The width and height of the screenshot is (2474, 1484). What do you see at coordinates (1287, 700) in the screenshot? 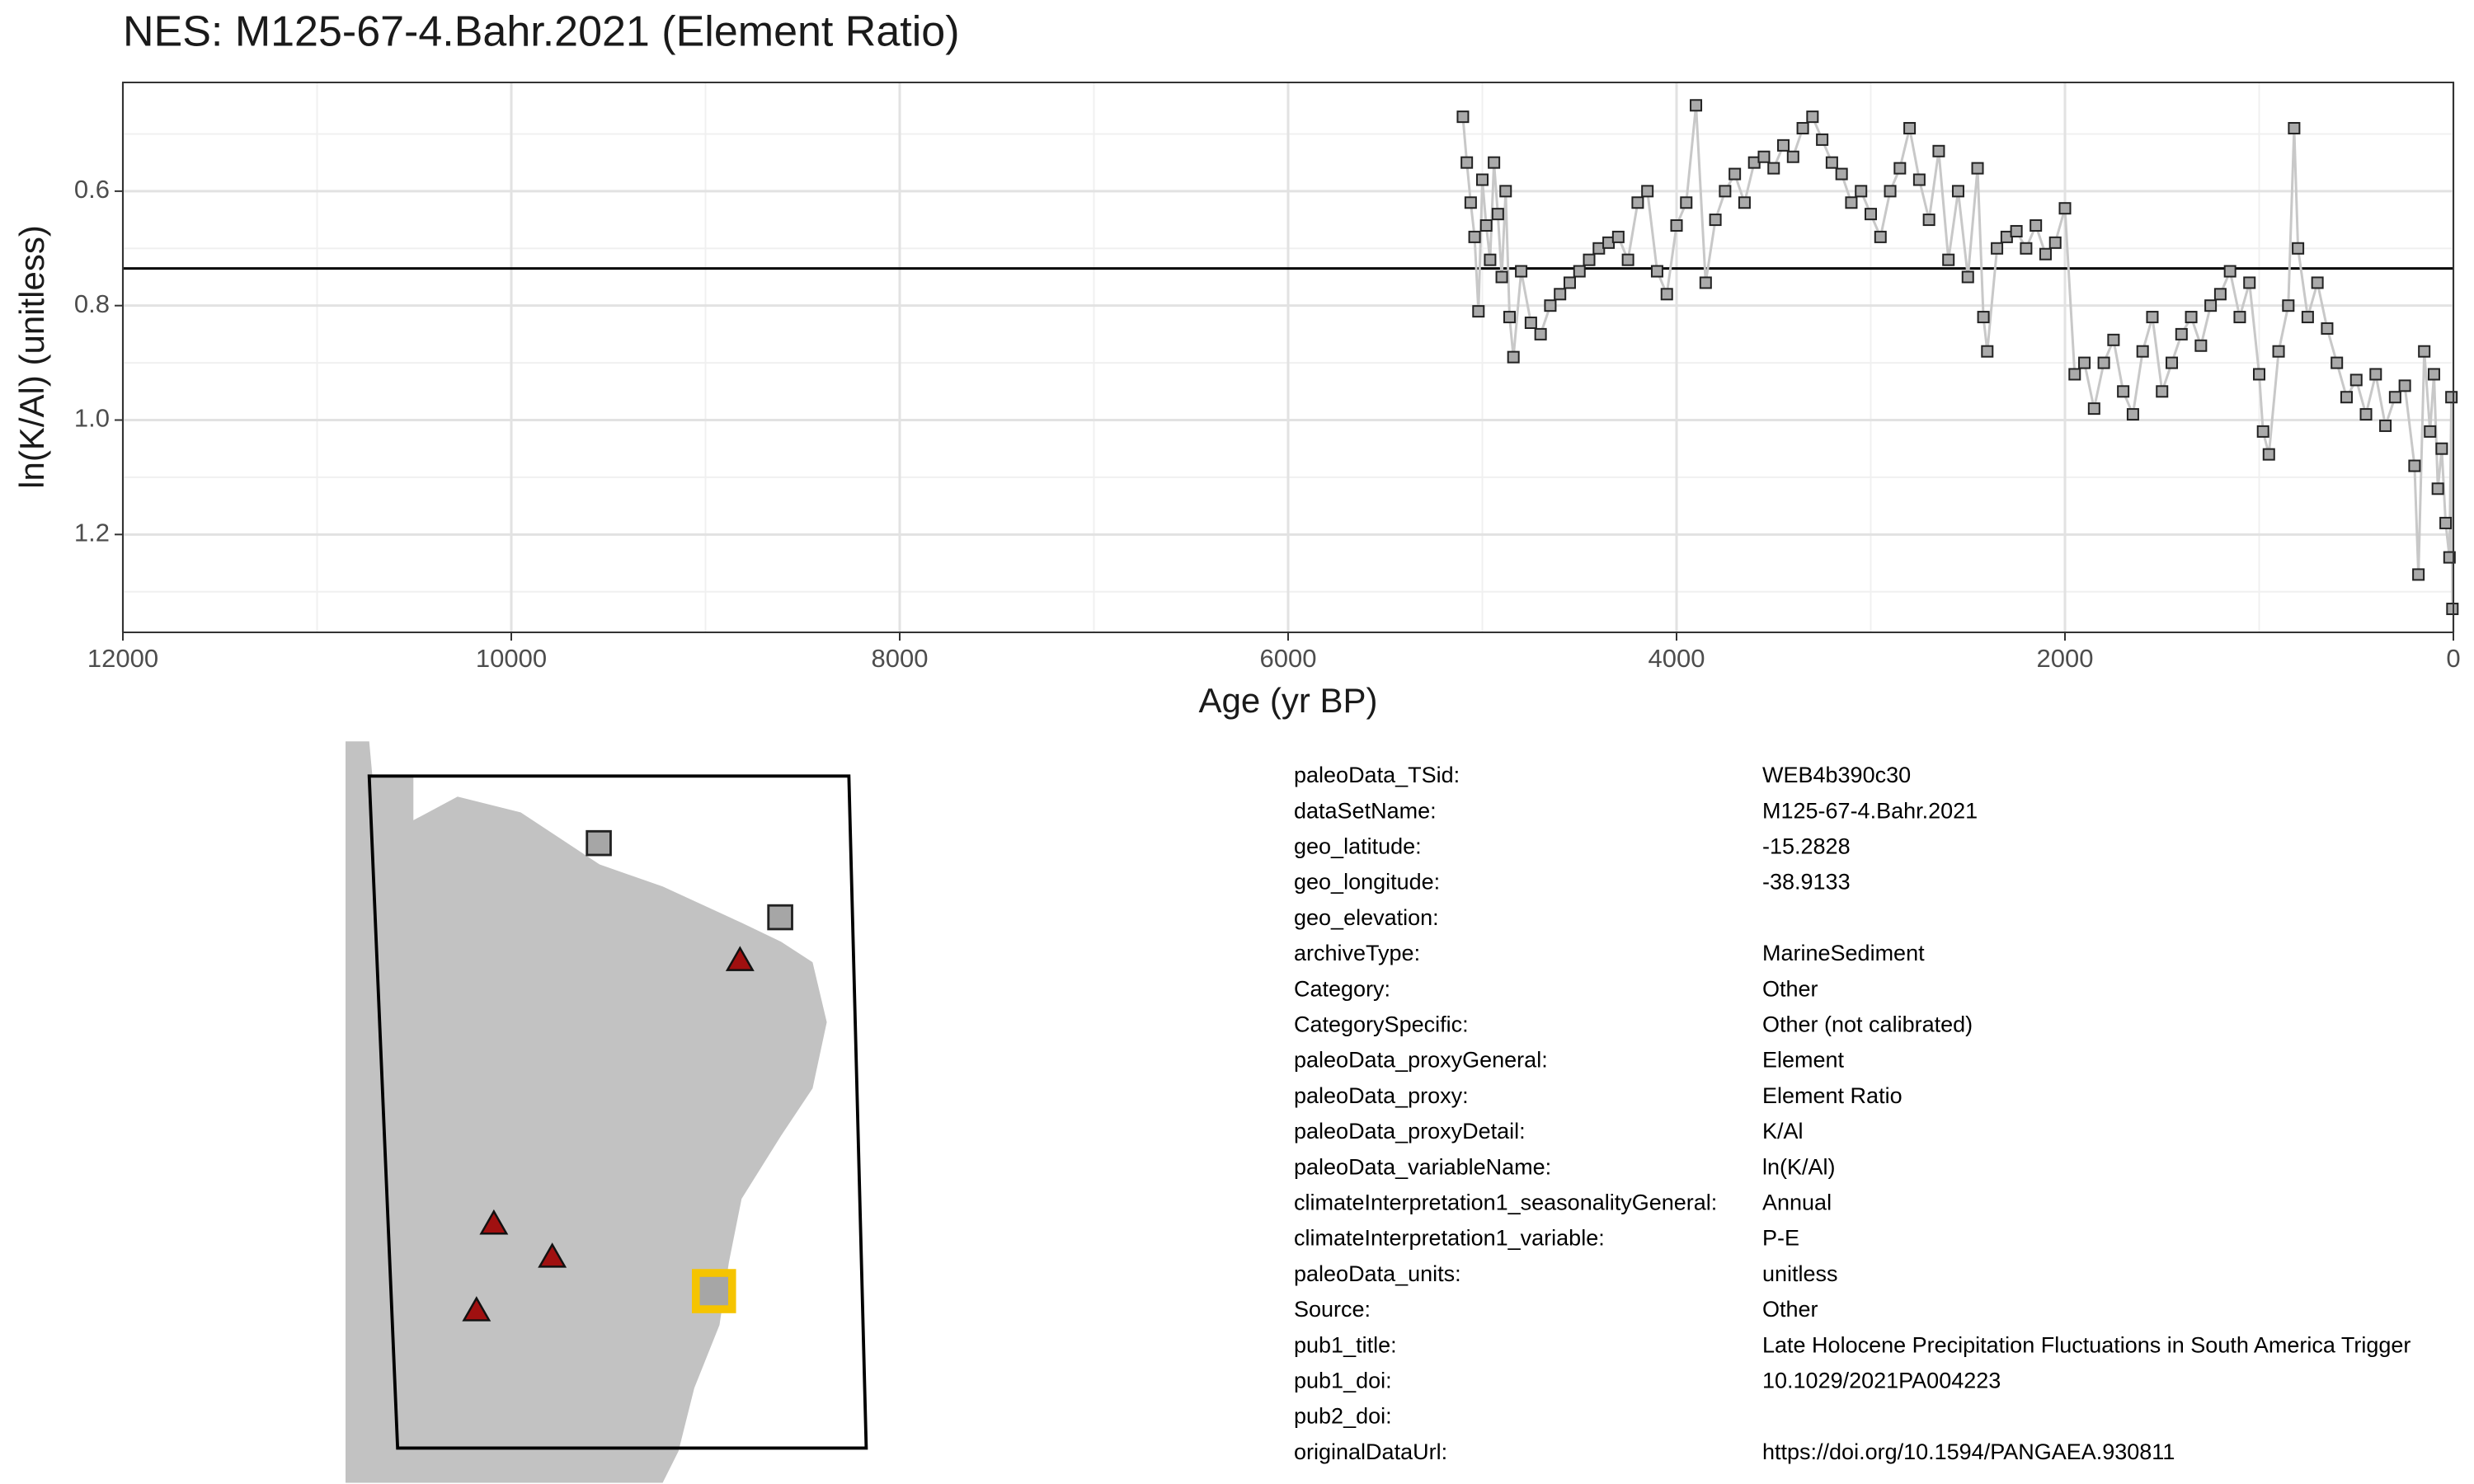
I see `x-axis-label: Age (yr BP)` at bounding box center [1287, 700].